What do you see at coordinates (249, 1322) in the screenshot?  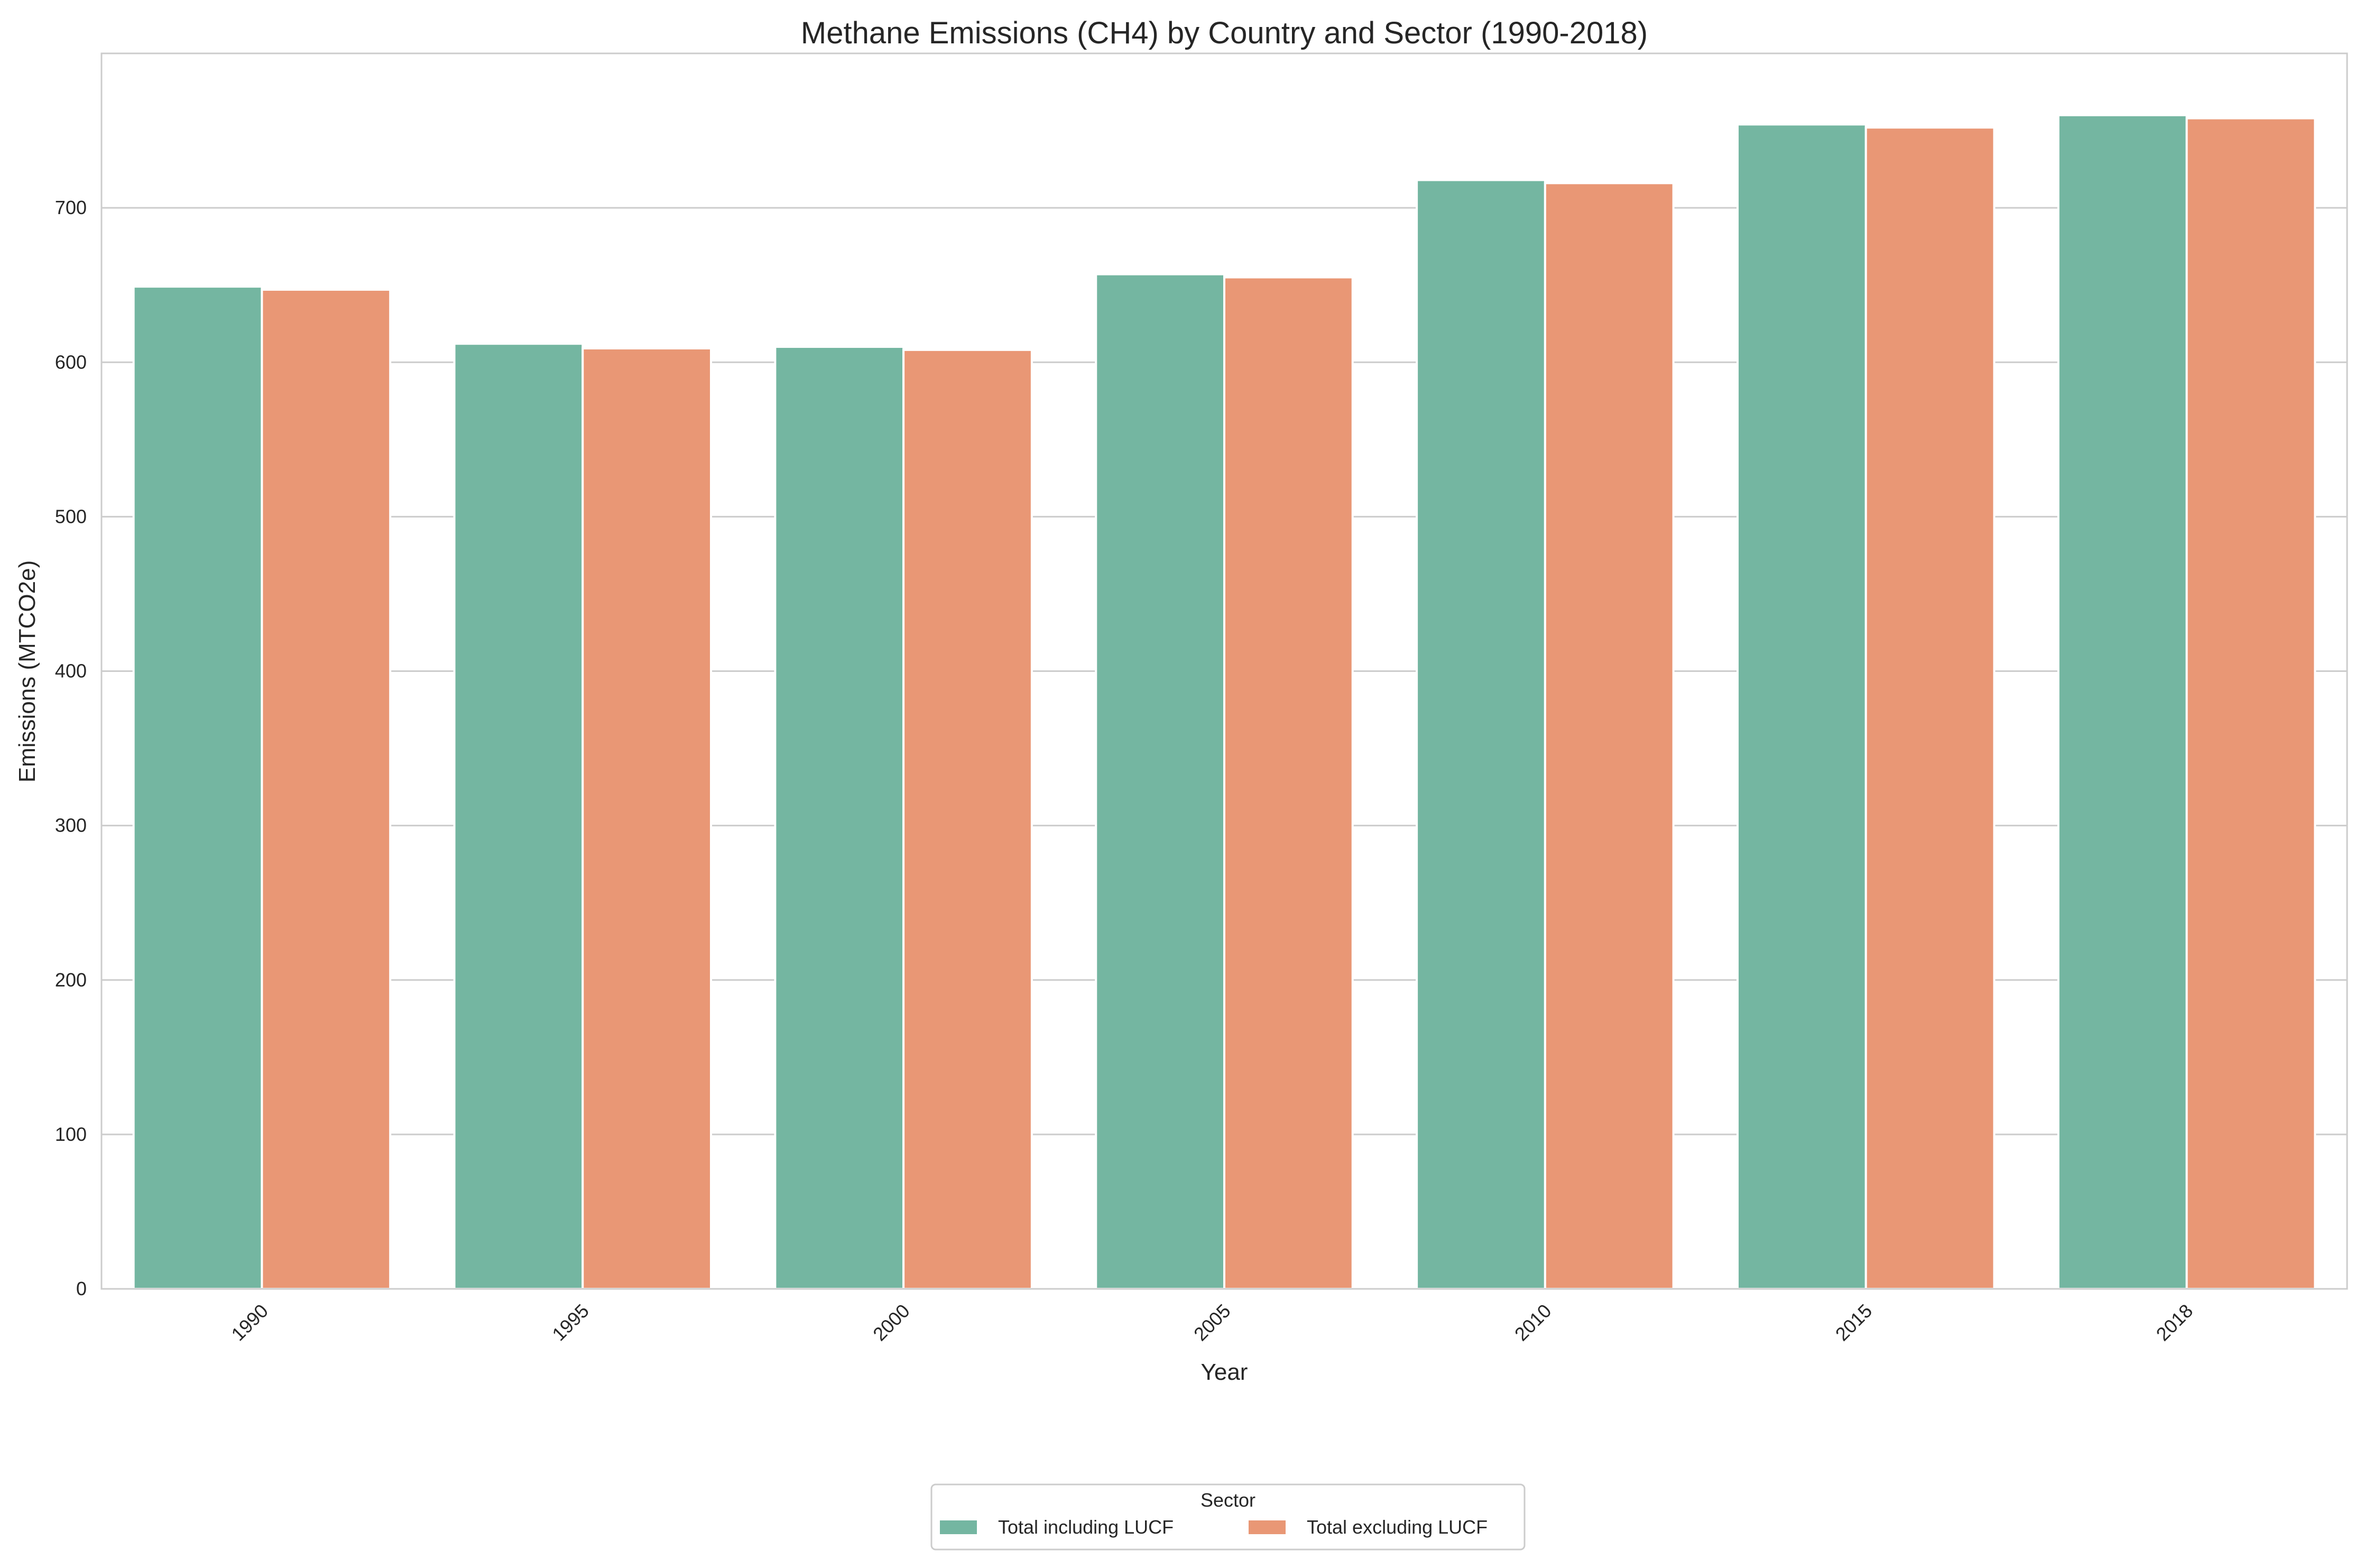 I see `x-tick-label: 1990` at bounding box center [249, 1322].